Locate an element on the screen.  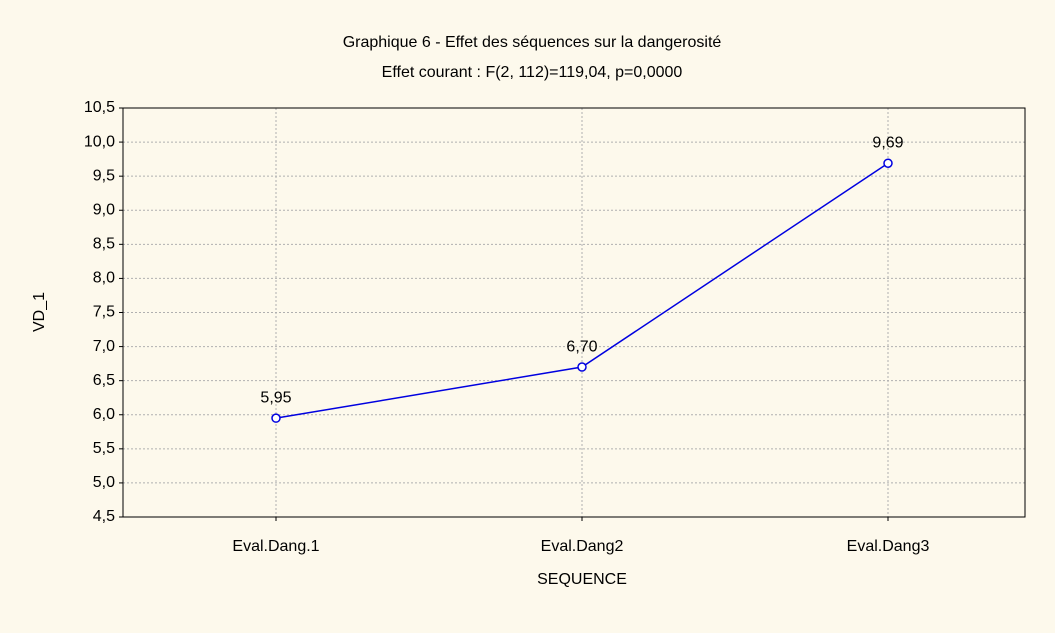
y-tick-label: 10,0 is located at coordinates (99, 141).